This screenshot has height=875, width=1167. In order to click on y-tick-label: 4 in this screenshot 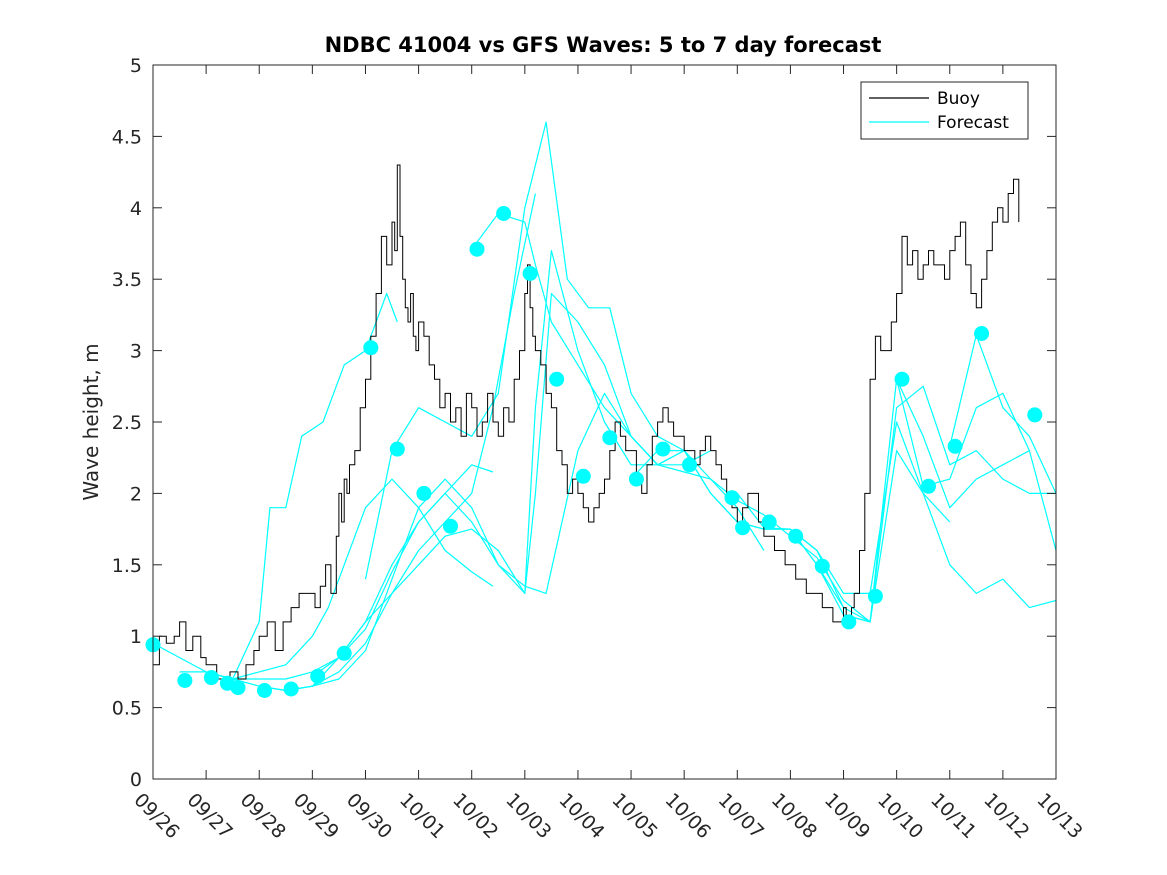, I will do `click(136, 209)`.